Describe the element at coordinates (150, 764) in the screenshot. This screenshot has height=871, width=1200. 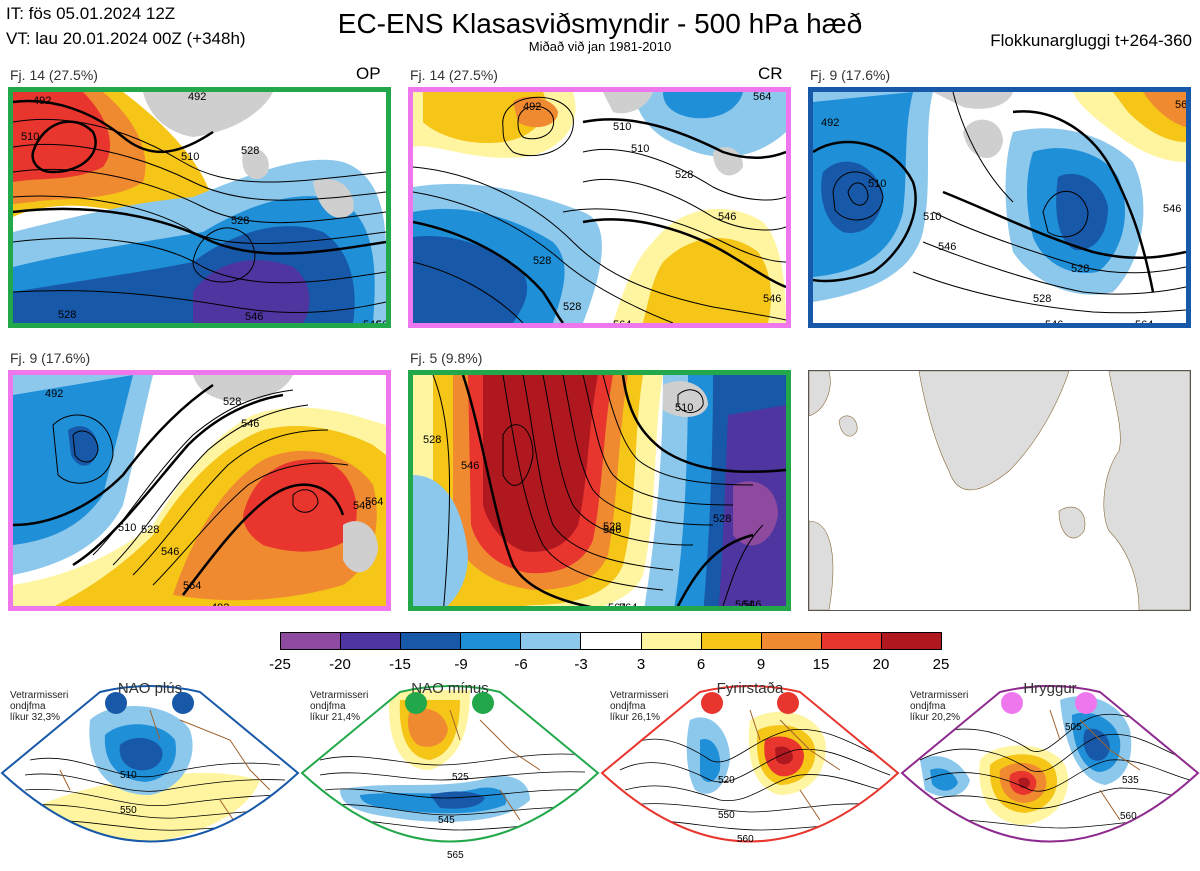
I see `regime-nao-plus-map: 510 550` at that location.